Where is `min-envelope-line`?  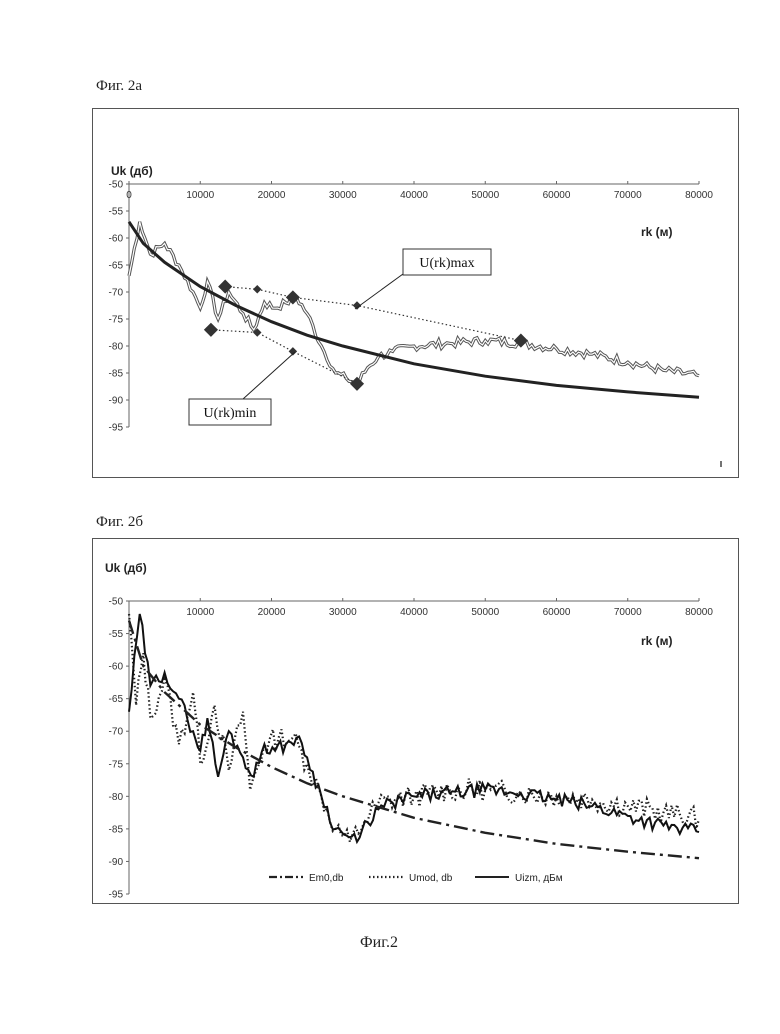 min-envelope-line is located at coordinates (284, 357).